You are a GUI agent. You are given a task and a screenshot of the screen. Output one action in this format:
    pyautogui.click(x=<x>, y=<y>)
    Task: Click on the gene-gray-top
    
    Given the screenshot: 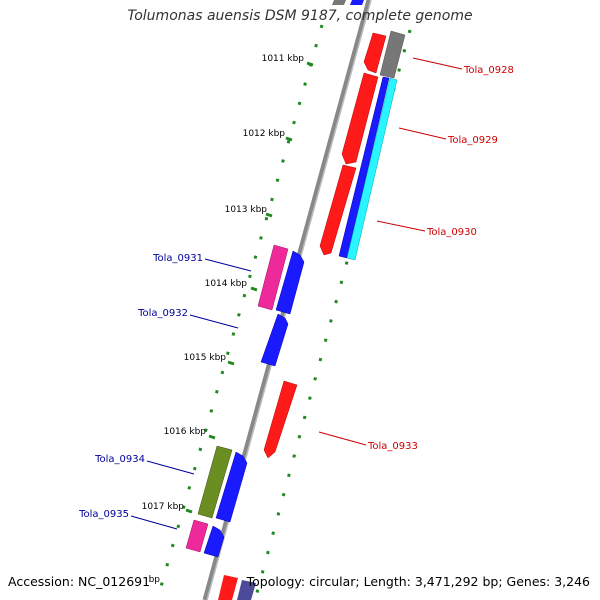 What is the action you would take?
    pyautogui.click(x=339, y=2)
    